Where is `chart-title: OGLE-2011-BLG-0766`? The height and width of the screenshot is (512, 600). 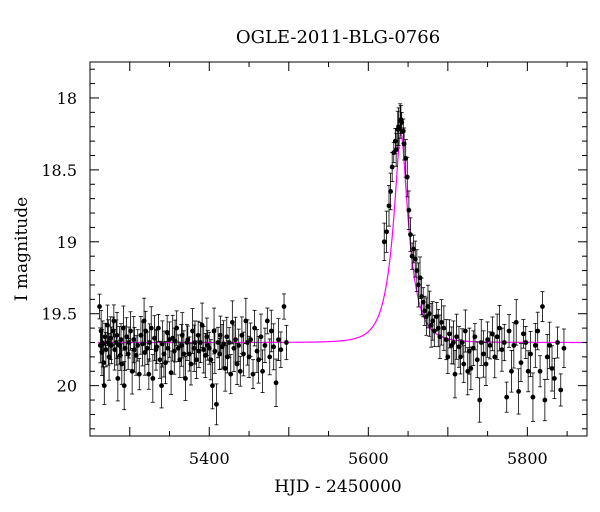
chart-title: OGLE-2011-BLG-0766 is located at coordinates (338, 37).